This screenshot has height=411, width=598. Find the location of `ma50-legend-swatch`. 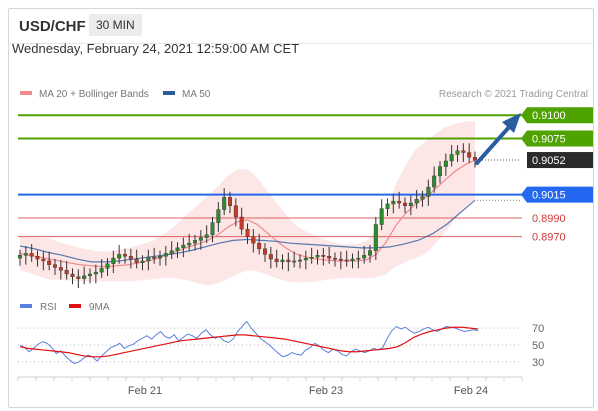

ma50-legend-swatch is located at coordinates (169, 93).